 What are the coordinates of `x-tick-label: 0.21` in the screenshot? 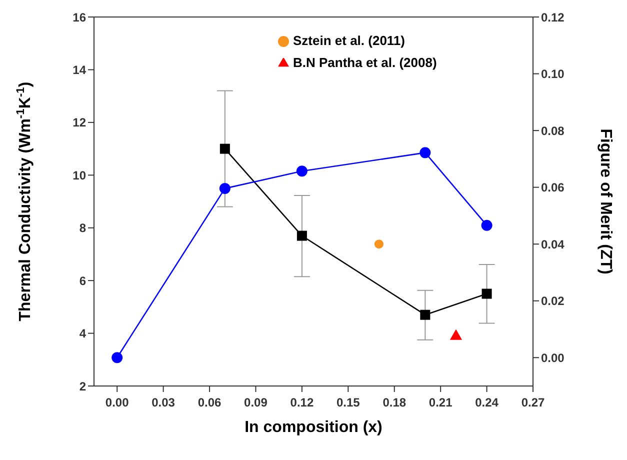 It's located at (440, 403).